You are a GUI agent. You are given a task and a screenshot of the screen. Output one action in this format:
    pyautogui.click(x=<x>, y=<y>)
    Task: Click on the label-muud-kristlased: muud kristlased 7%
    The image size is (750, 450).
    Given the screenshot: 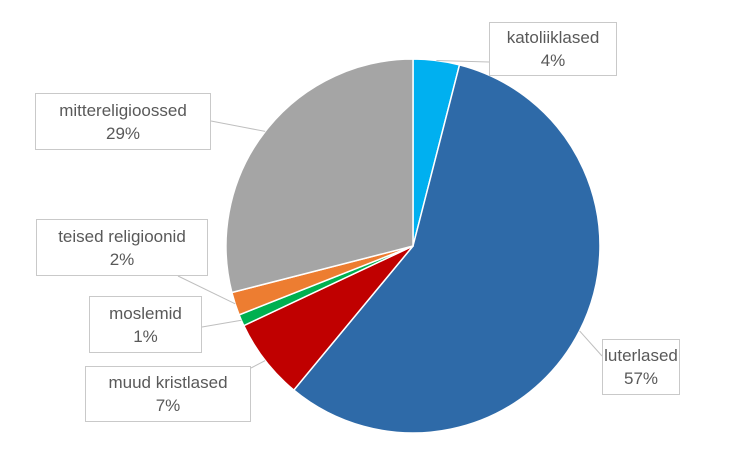 What is the action you would take?
    pyautogui.click(x=168, y=394)
    